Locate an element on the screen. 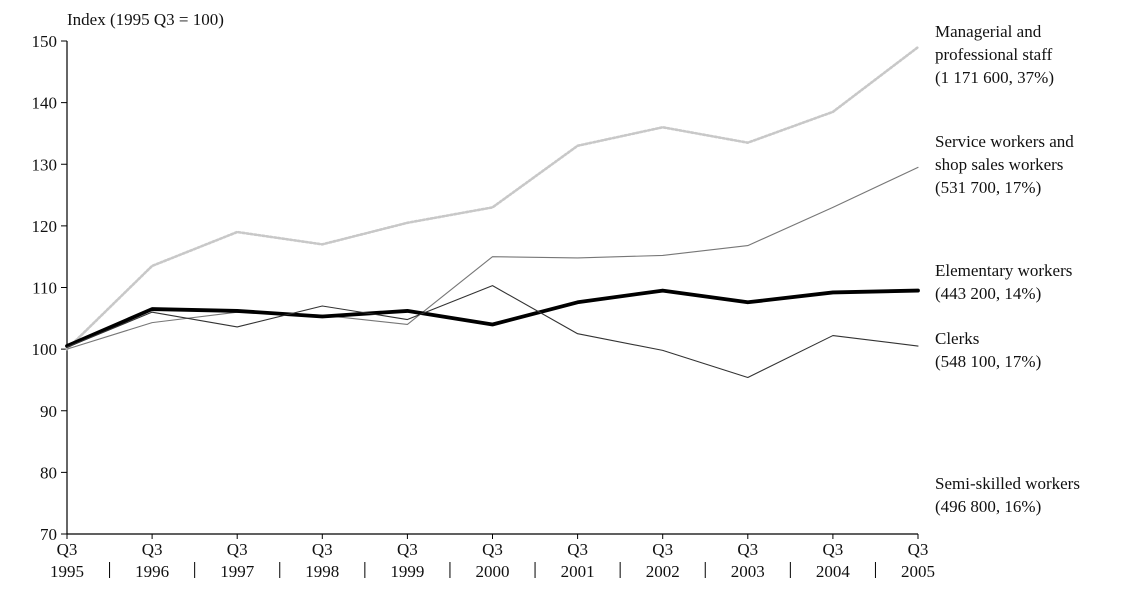 The width and height of the screenshot is (1124, 602). y-tick-label: 100 is located at coordinates (45, 349).